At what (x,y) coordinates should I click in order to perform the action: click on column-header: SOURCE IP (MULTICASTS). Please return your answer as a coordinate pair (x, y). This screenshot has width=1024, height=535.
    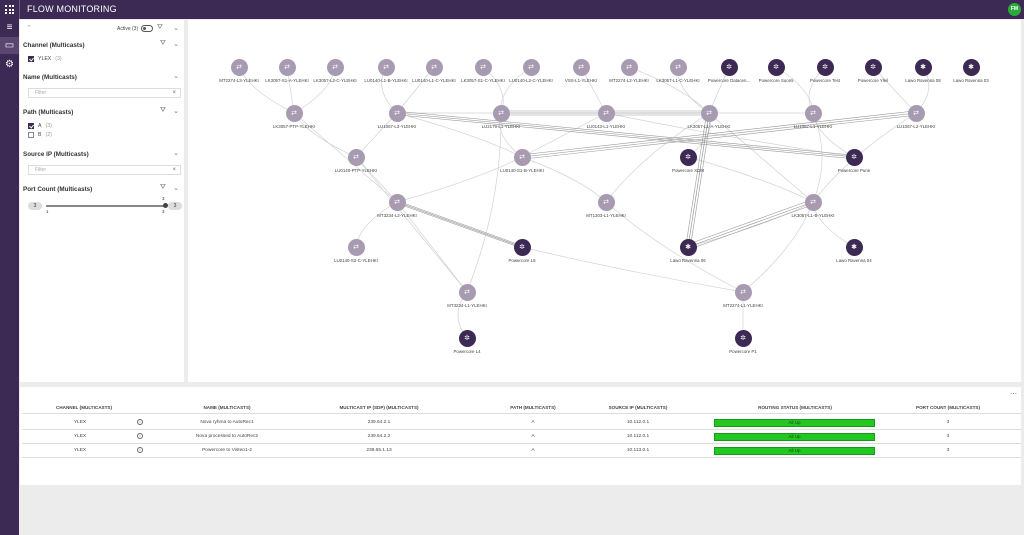
    Looking at the image, I should click on (638, 407).